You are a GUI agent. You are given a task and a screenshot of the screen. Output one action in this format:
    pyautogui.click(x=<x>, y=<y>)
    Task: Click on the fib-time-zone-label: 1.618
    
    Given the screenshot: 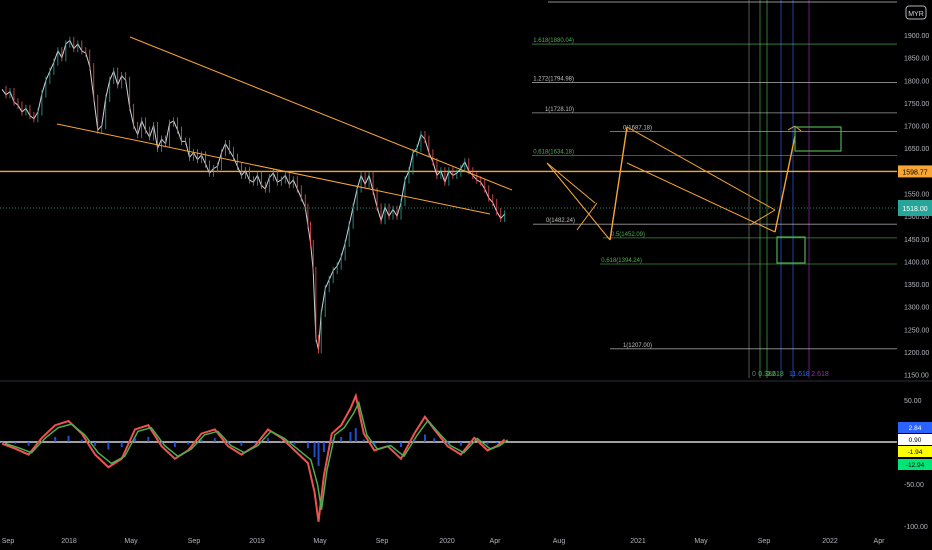 What is the action you would take?
    pyautogui.click(x=801, y=374)
    